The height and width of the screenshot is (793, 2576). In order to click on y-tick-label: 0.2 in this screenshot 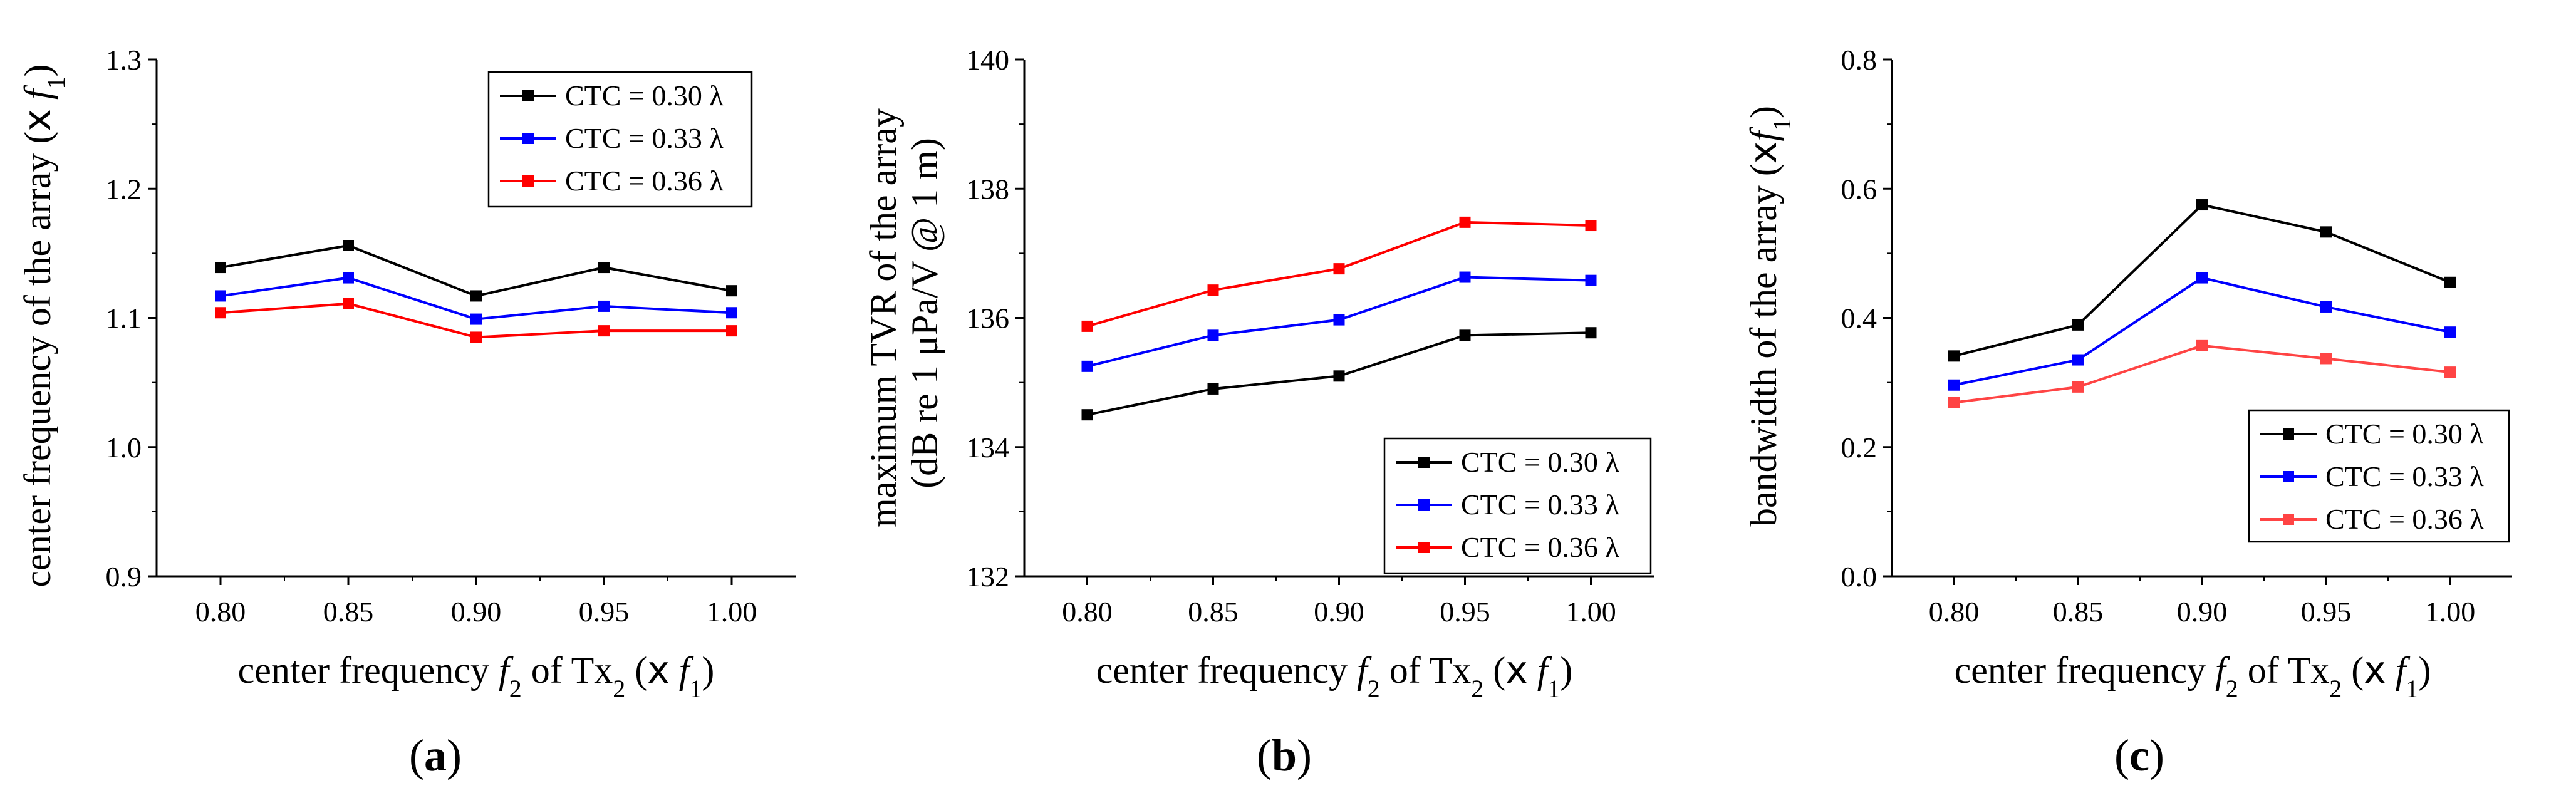, I will do `click(1859, 448)`.